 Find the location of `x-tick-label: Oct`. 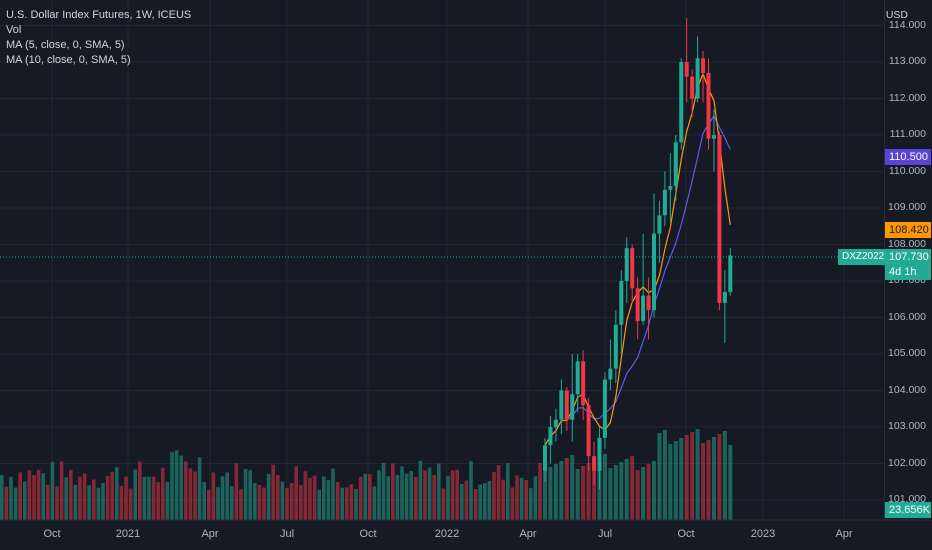

x-tick-label: Oct is located at coordinates (52, 534).